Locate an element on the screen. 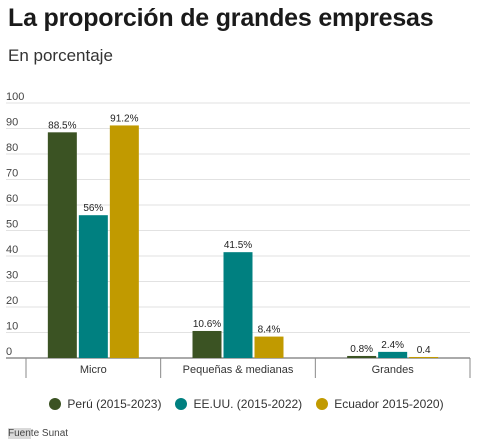 The width and height of the screenshot is (493, 446). legend-item: Perú (2015-2023) is located at coordinates (105, 404).